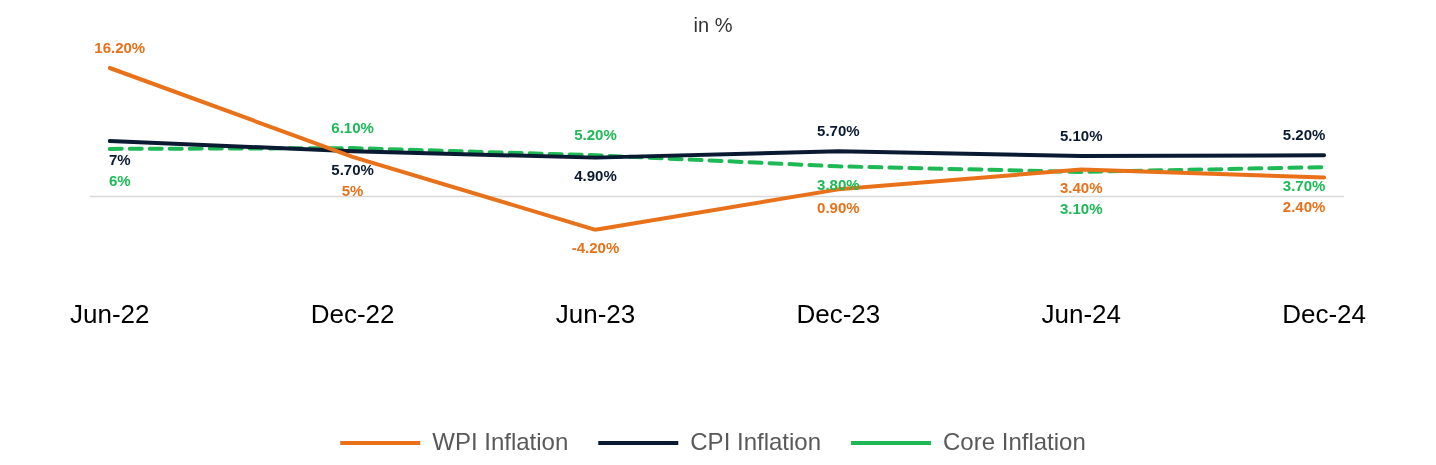  Describe the element at coordinates (1304, 206) in the screenshot. I see `data-label: 2.40%` at that location.